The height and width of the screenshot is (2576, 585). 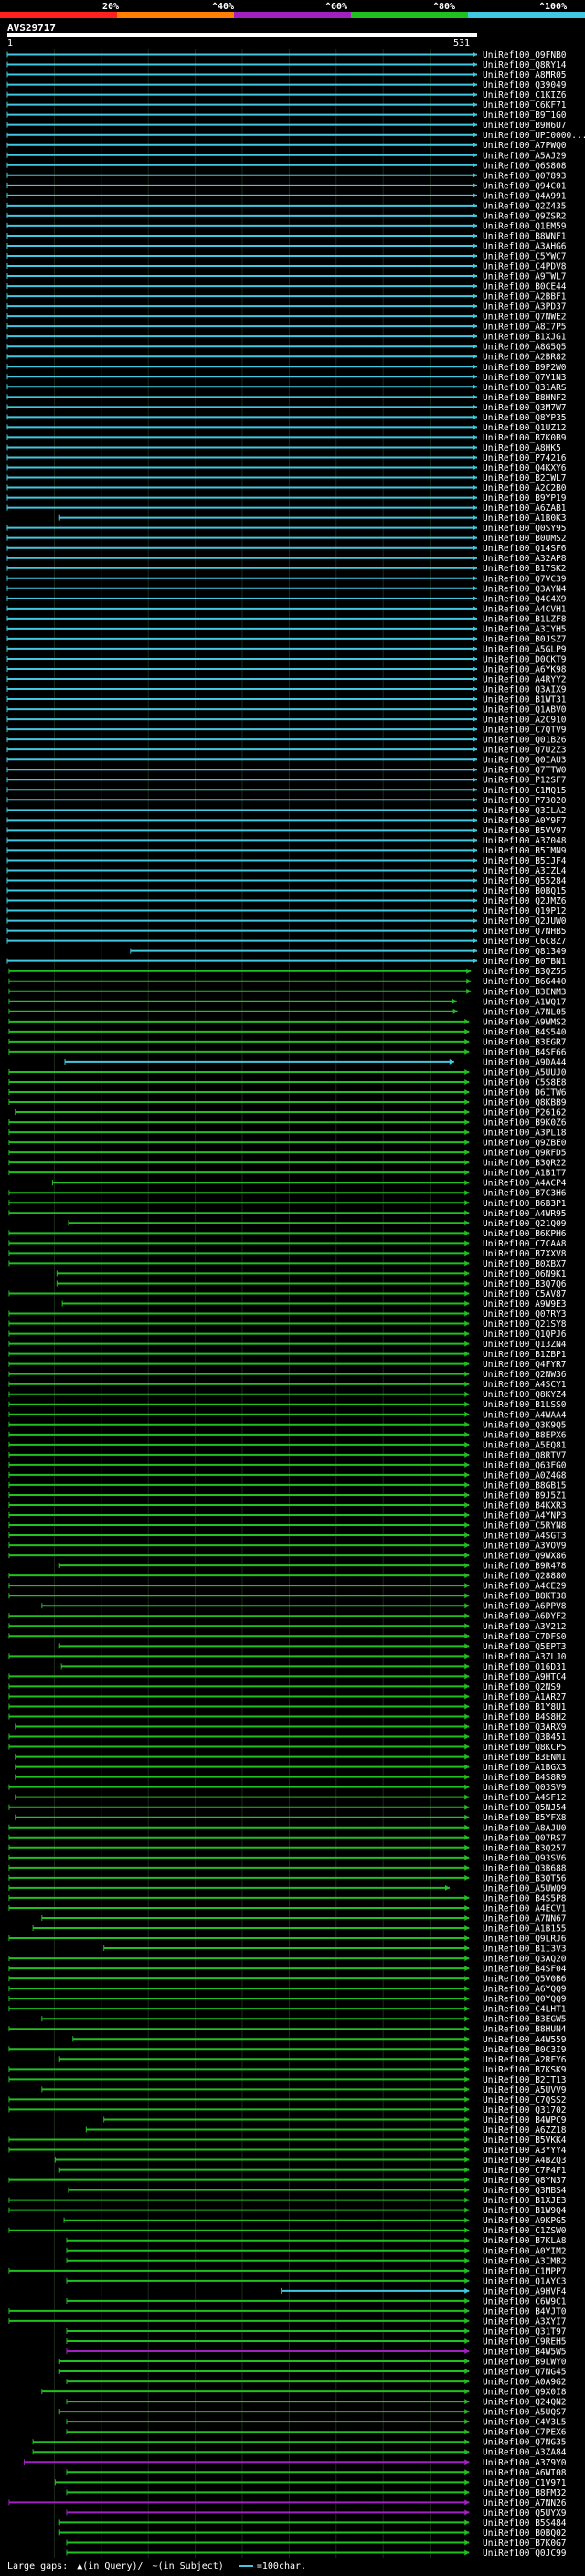 What do you see at coordinates (311, 2483) in the screenshot?
I see `hit-row: UniRef100_C1V971` at bounding box center [311, 2483].